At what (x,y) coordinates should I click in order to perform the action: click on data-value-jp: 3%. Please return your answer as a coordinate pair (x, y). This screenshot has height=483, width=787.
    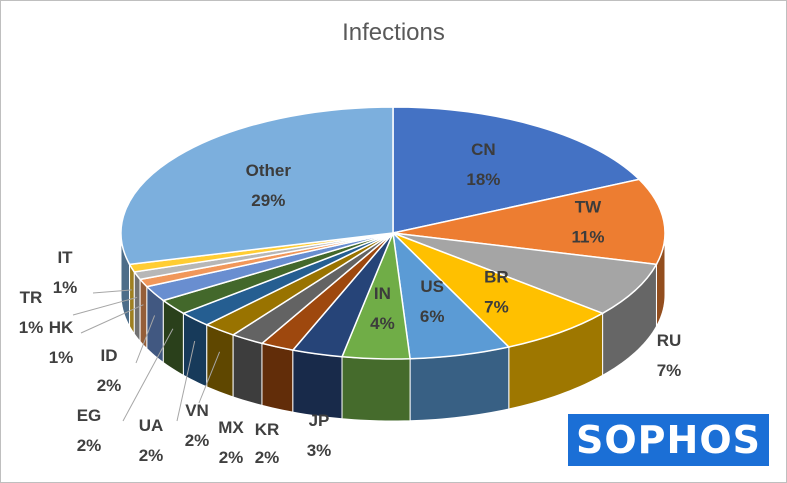
    Looking at the image, I should click on (319, 450).